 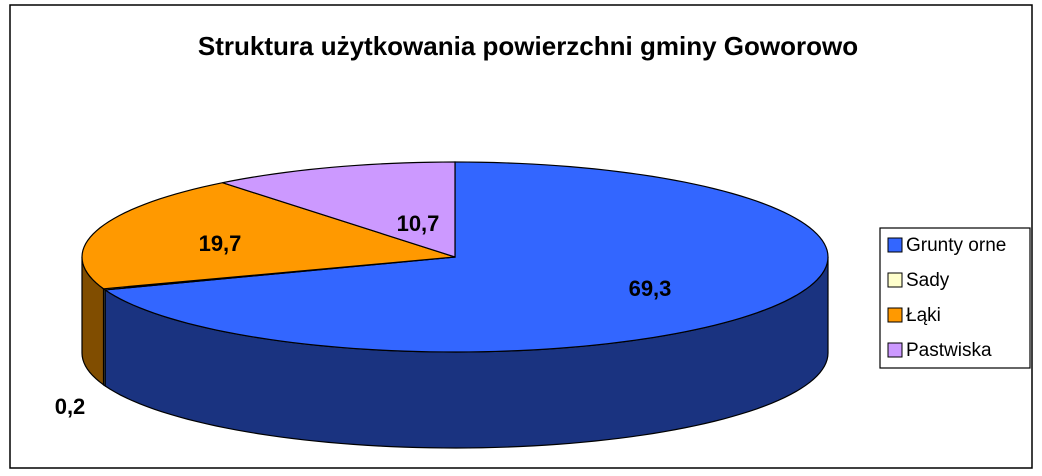 What do you see at coordinates (955, 298) in the screenshot?
I see `legend-box` at bounding box center [955, 298].